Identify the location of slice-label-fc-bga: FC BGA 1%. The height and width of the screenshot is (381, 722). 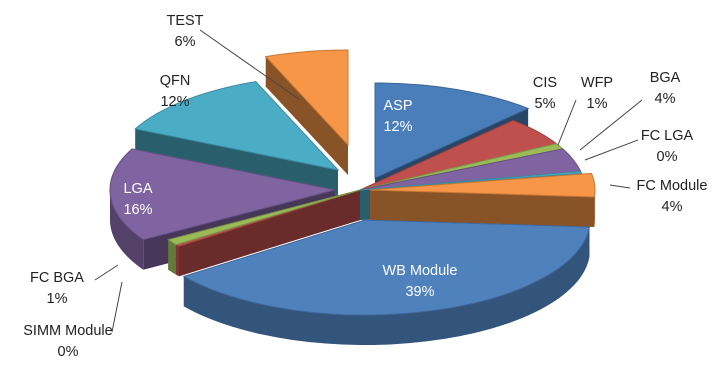
(57, 288).